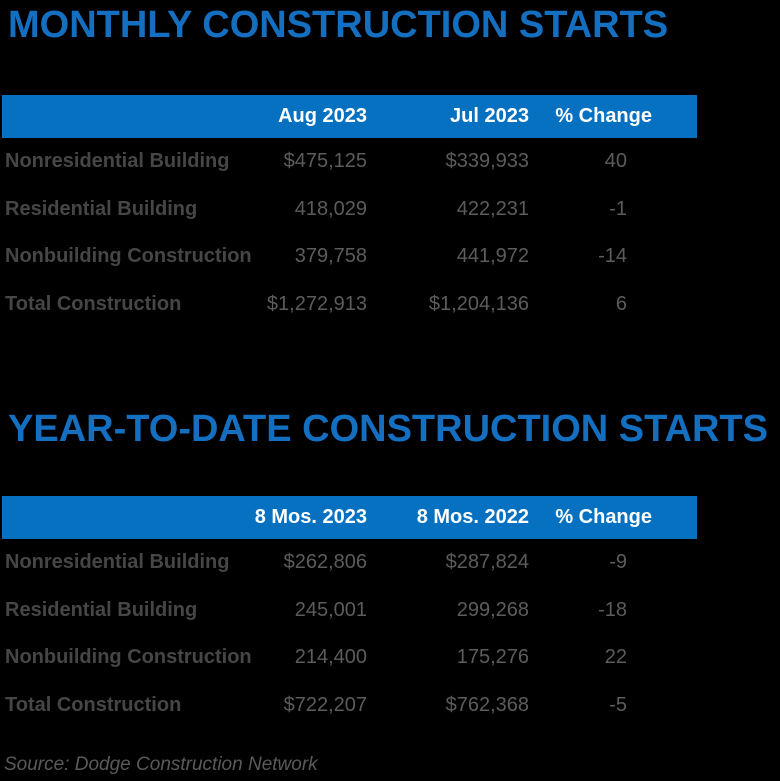 The height and width of the screenshot is (781, 780). I want to click on value-cell: 418,029, so click(330, 208).